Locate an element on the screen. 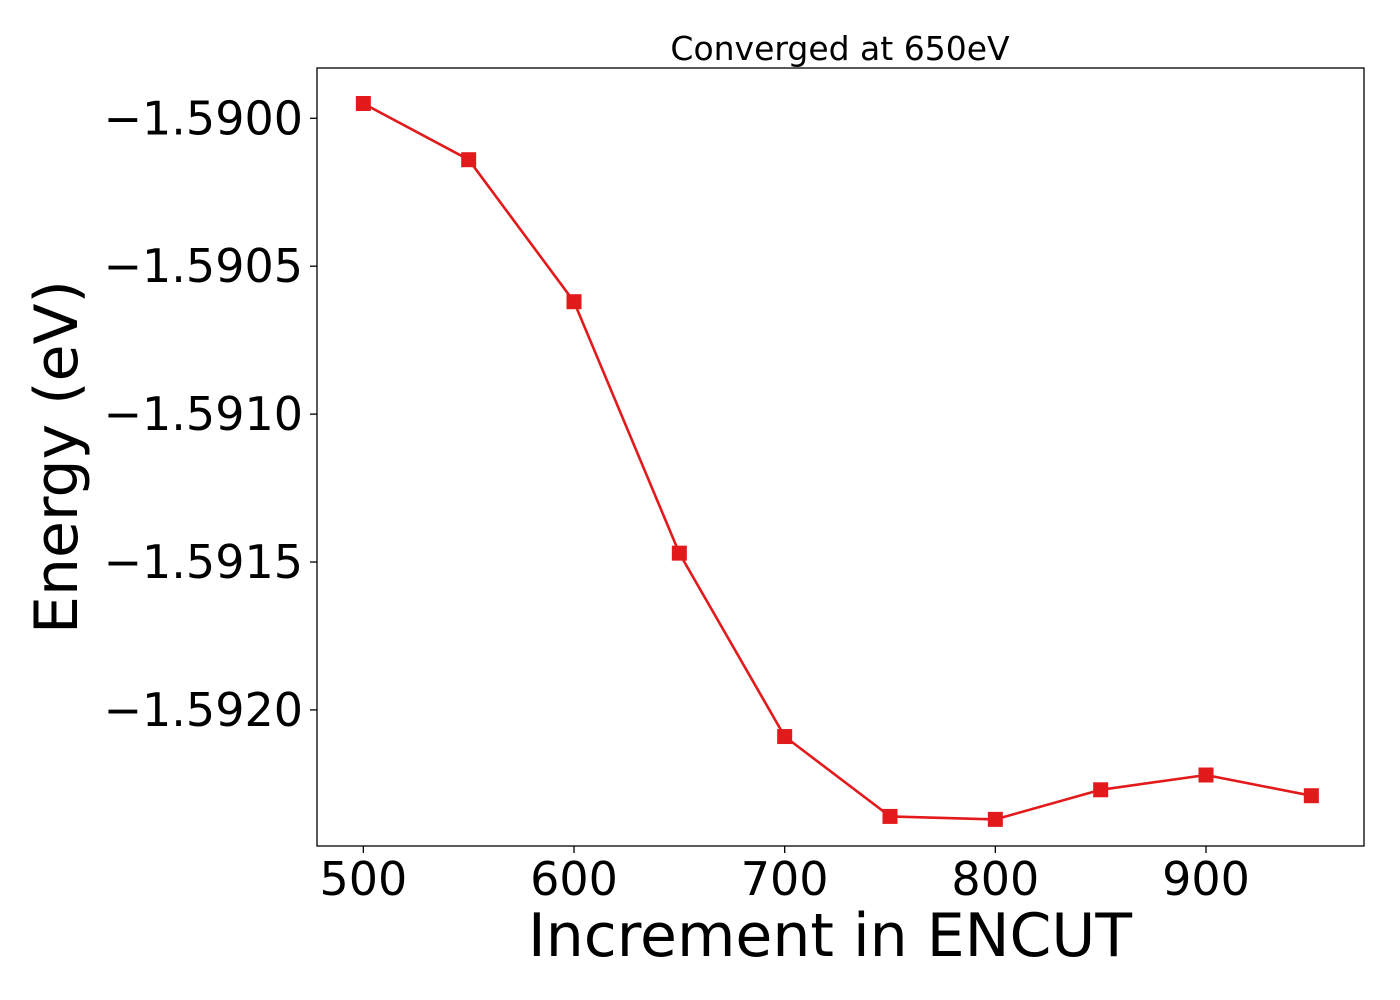 Image resolution: width=1400 pixels, height=1000 pixels. x-tick-label: 700 is located at coordinates (785, 879).